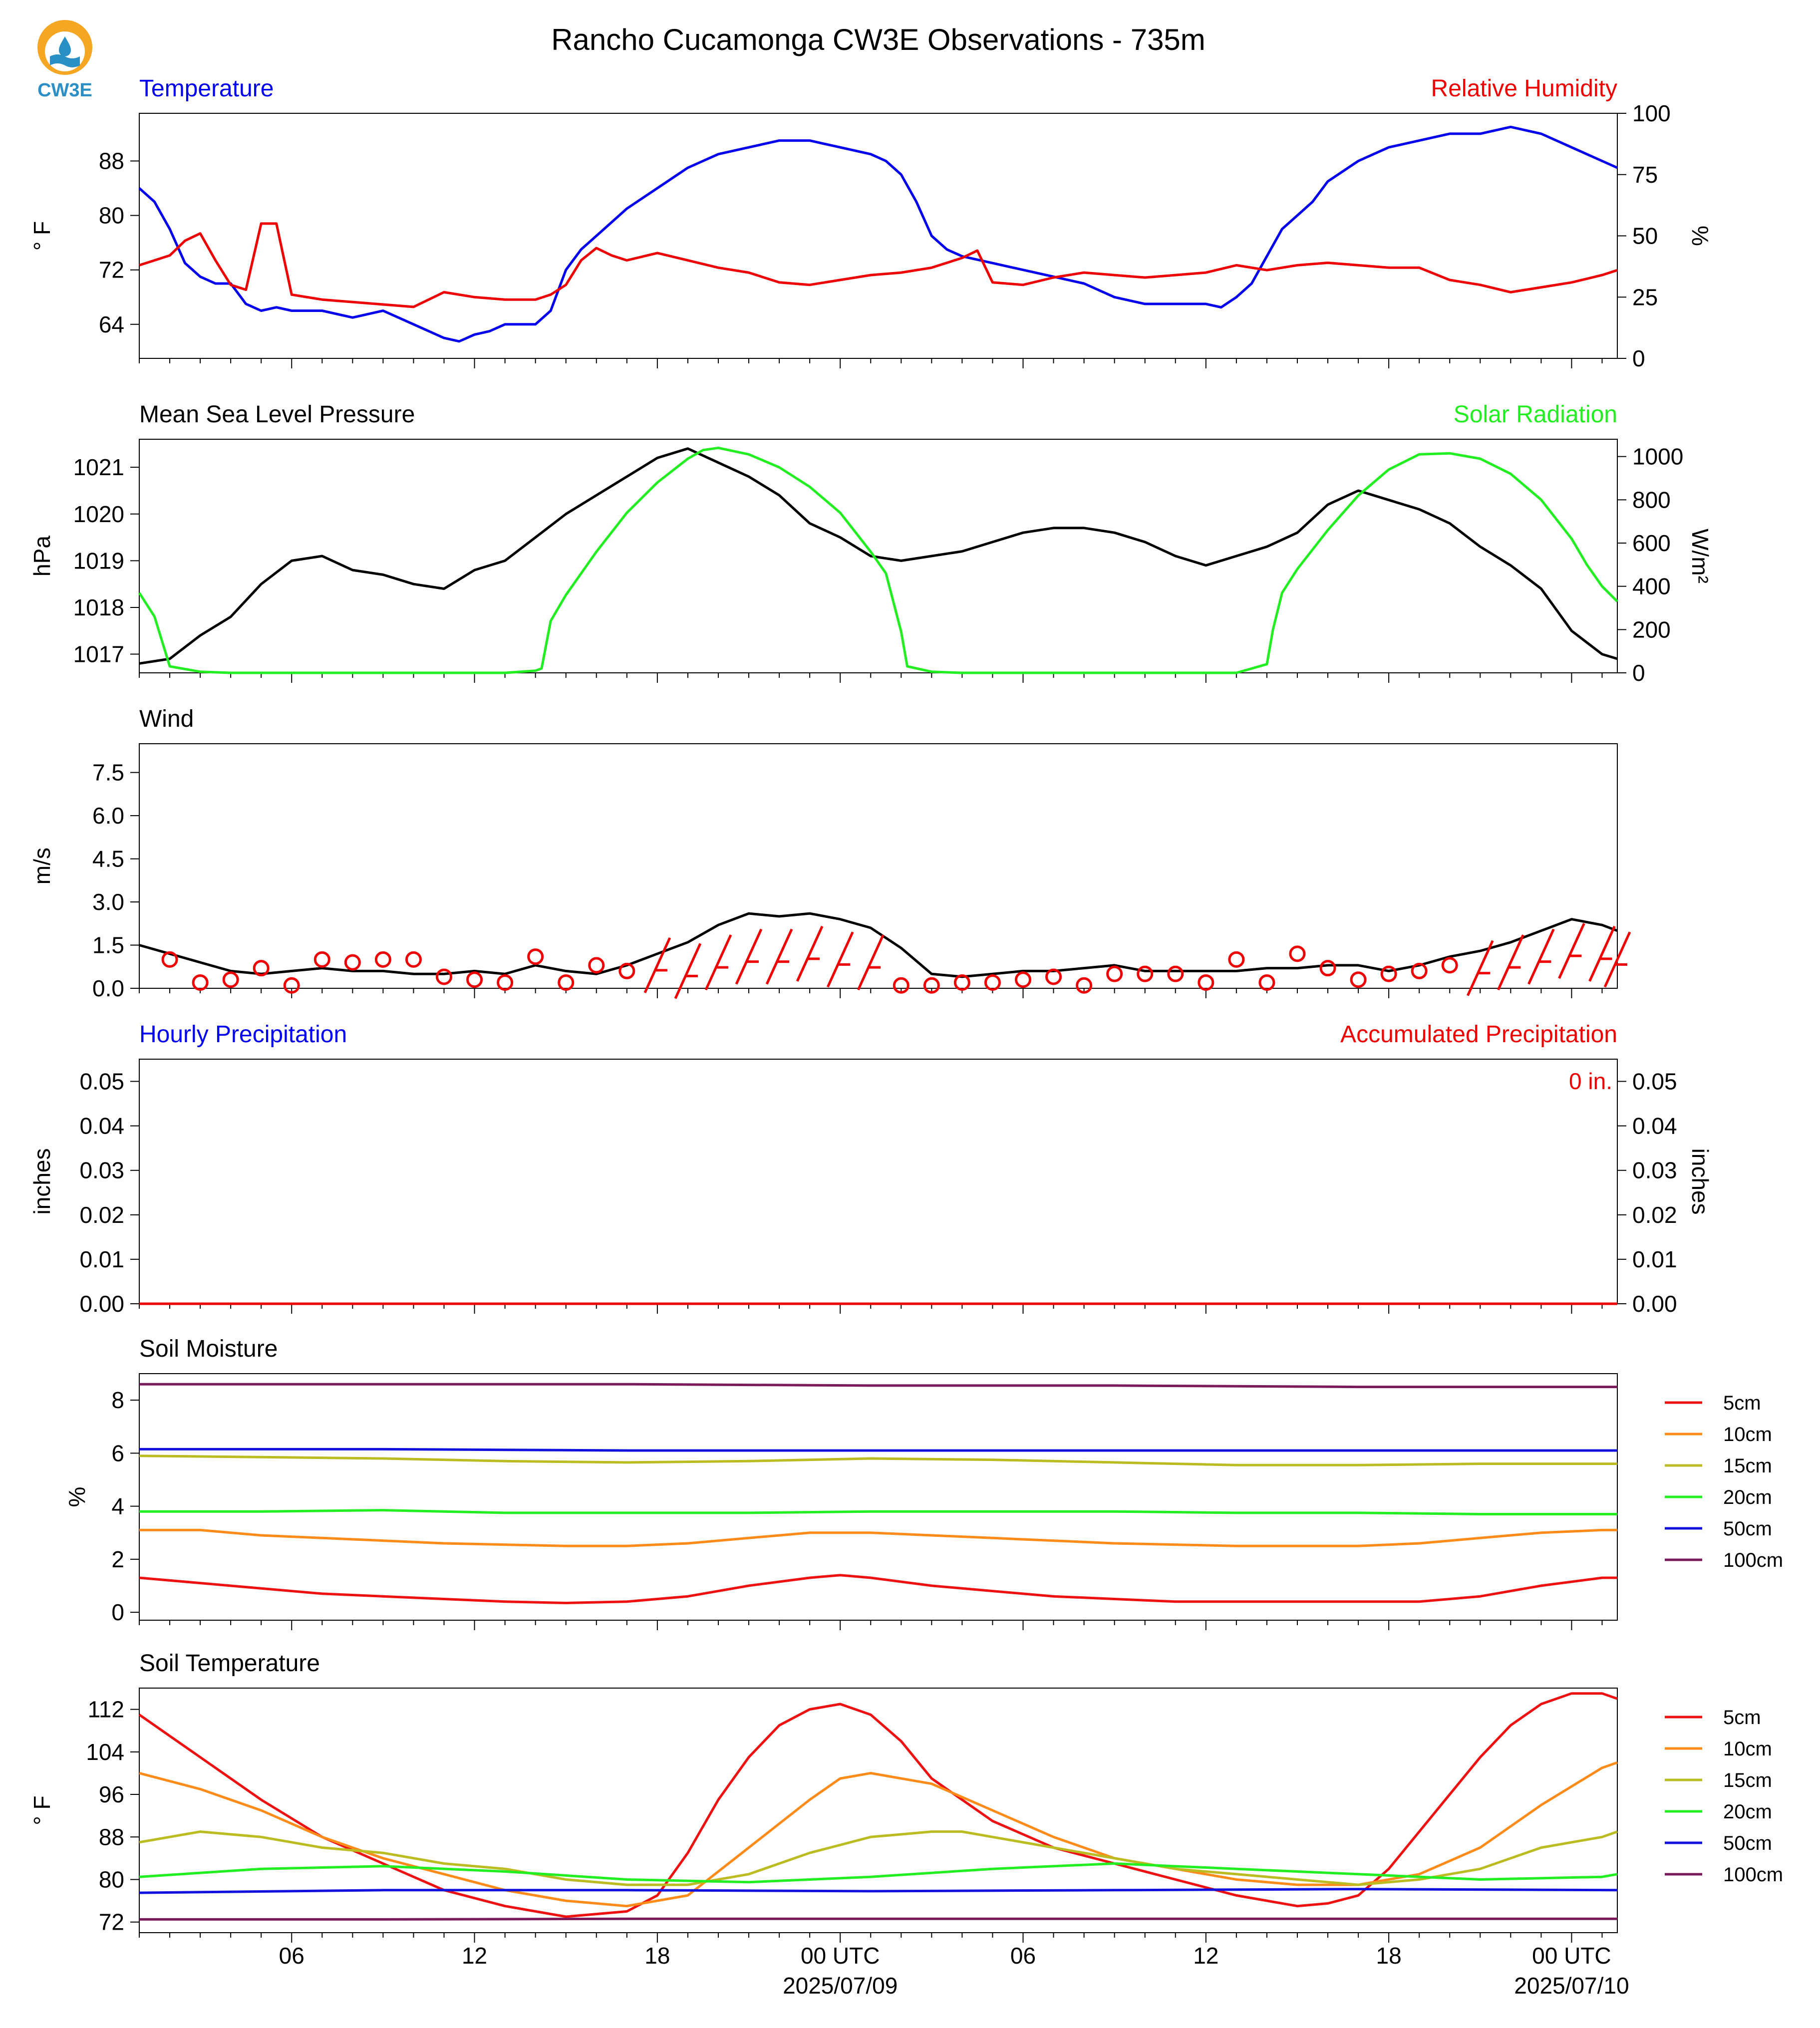 Image resolution: width=1820 pixels, height=2028 pixels. I want to click on panel-title-right: Relative Humidity, so click(1524, 88).